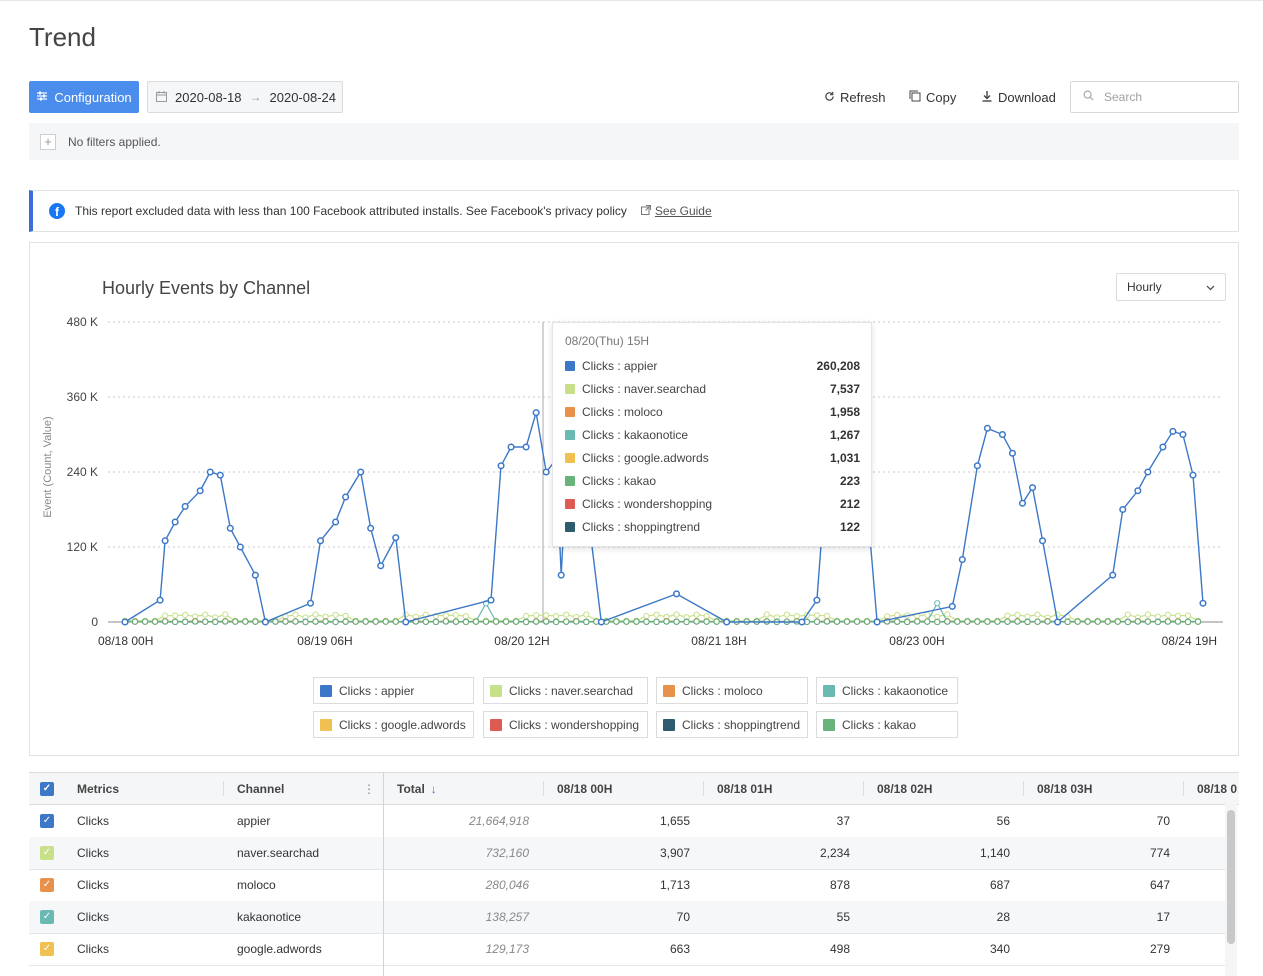  I want to click on vertical-scrollbar, so click(1231, 890).